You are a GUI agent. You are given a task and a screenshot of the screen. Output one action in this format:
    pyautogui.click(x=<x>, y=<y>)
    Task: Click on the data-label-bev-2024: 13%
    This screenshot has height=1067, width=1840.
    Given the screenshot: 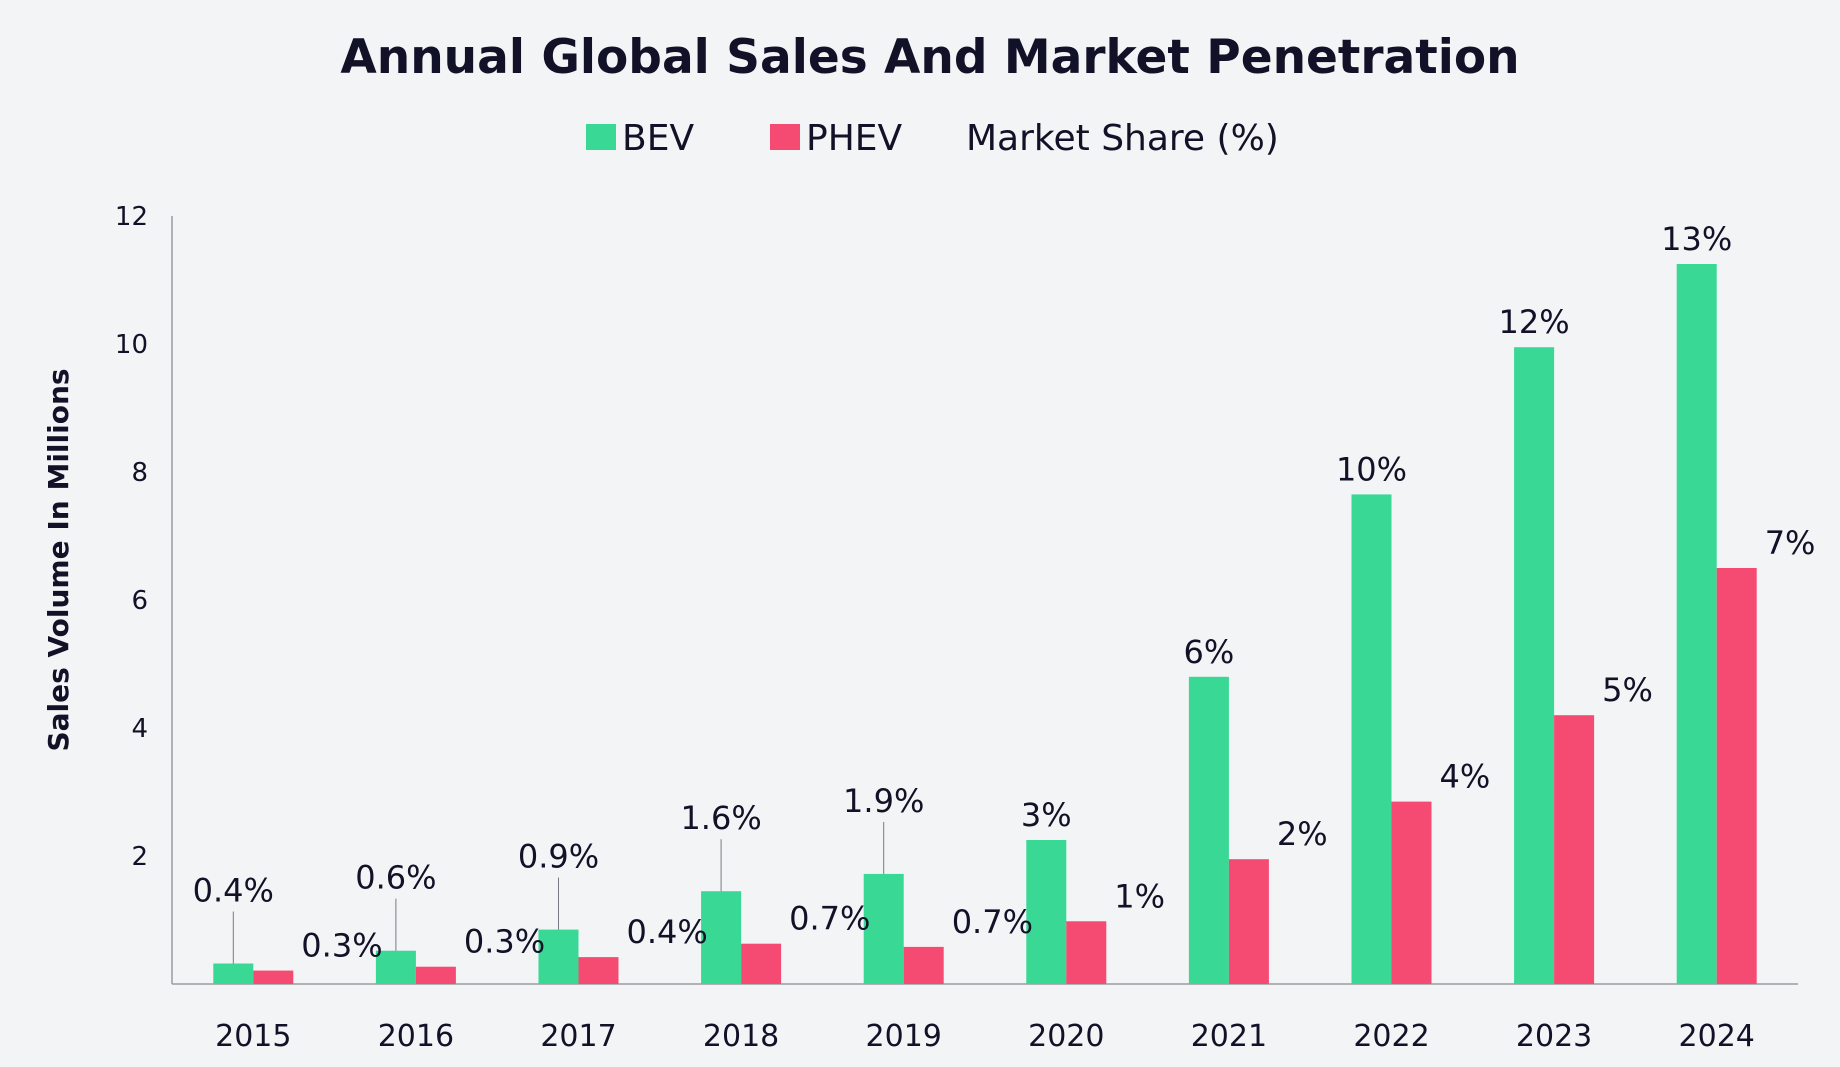 What is the action you would take?
    pyautogui.click(x=1696, y=239)
    